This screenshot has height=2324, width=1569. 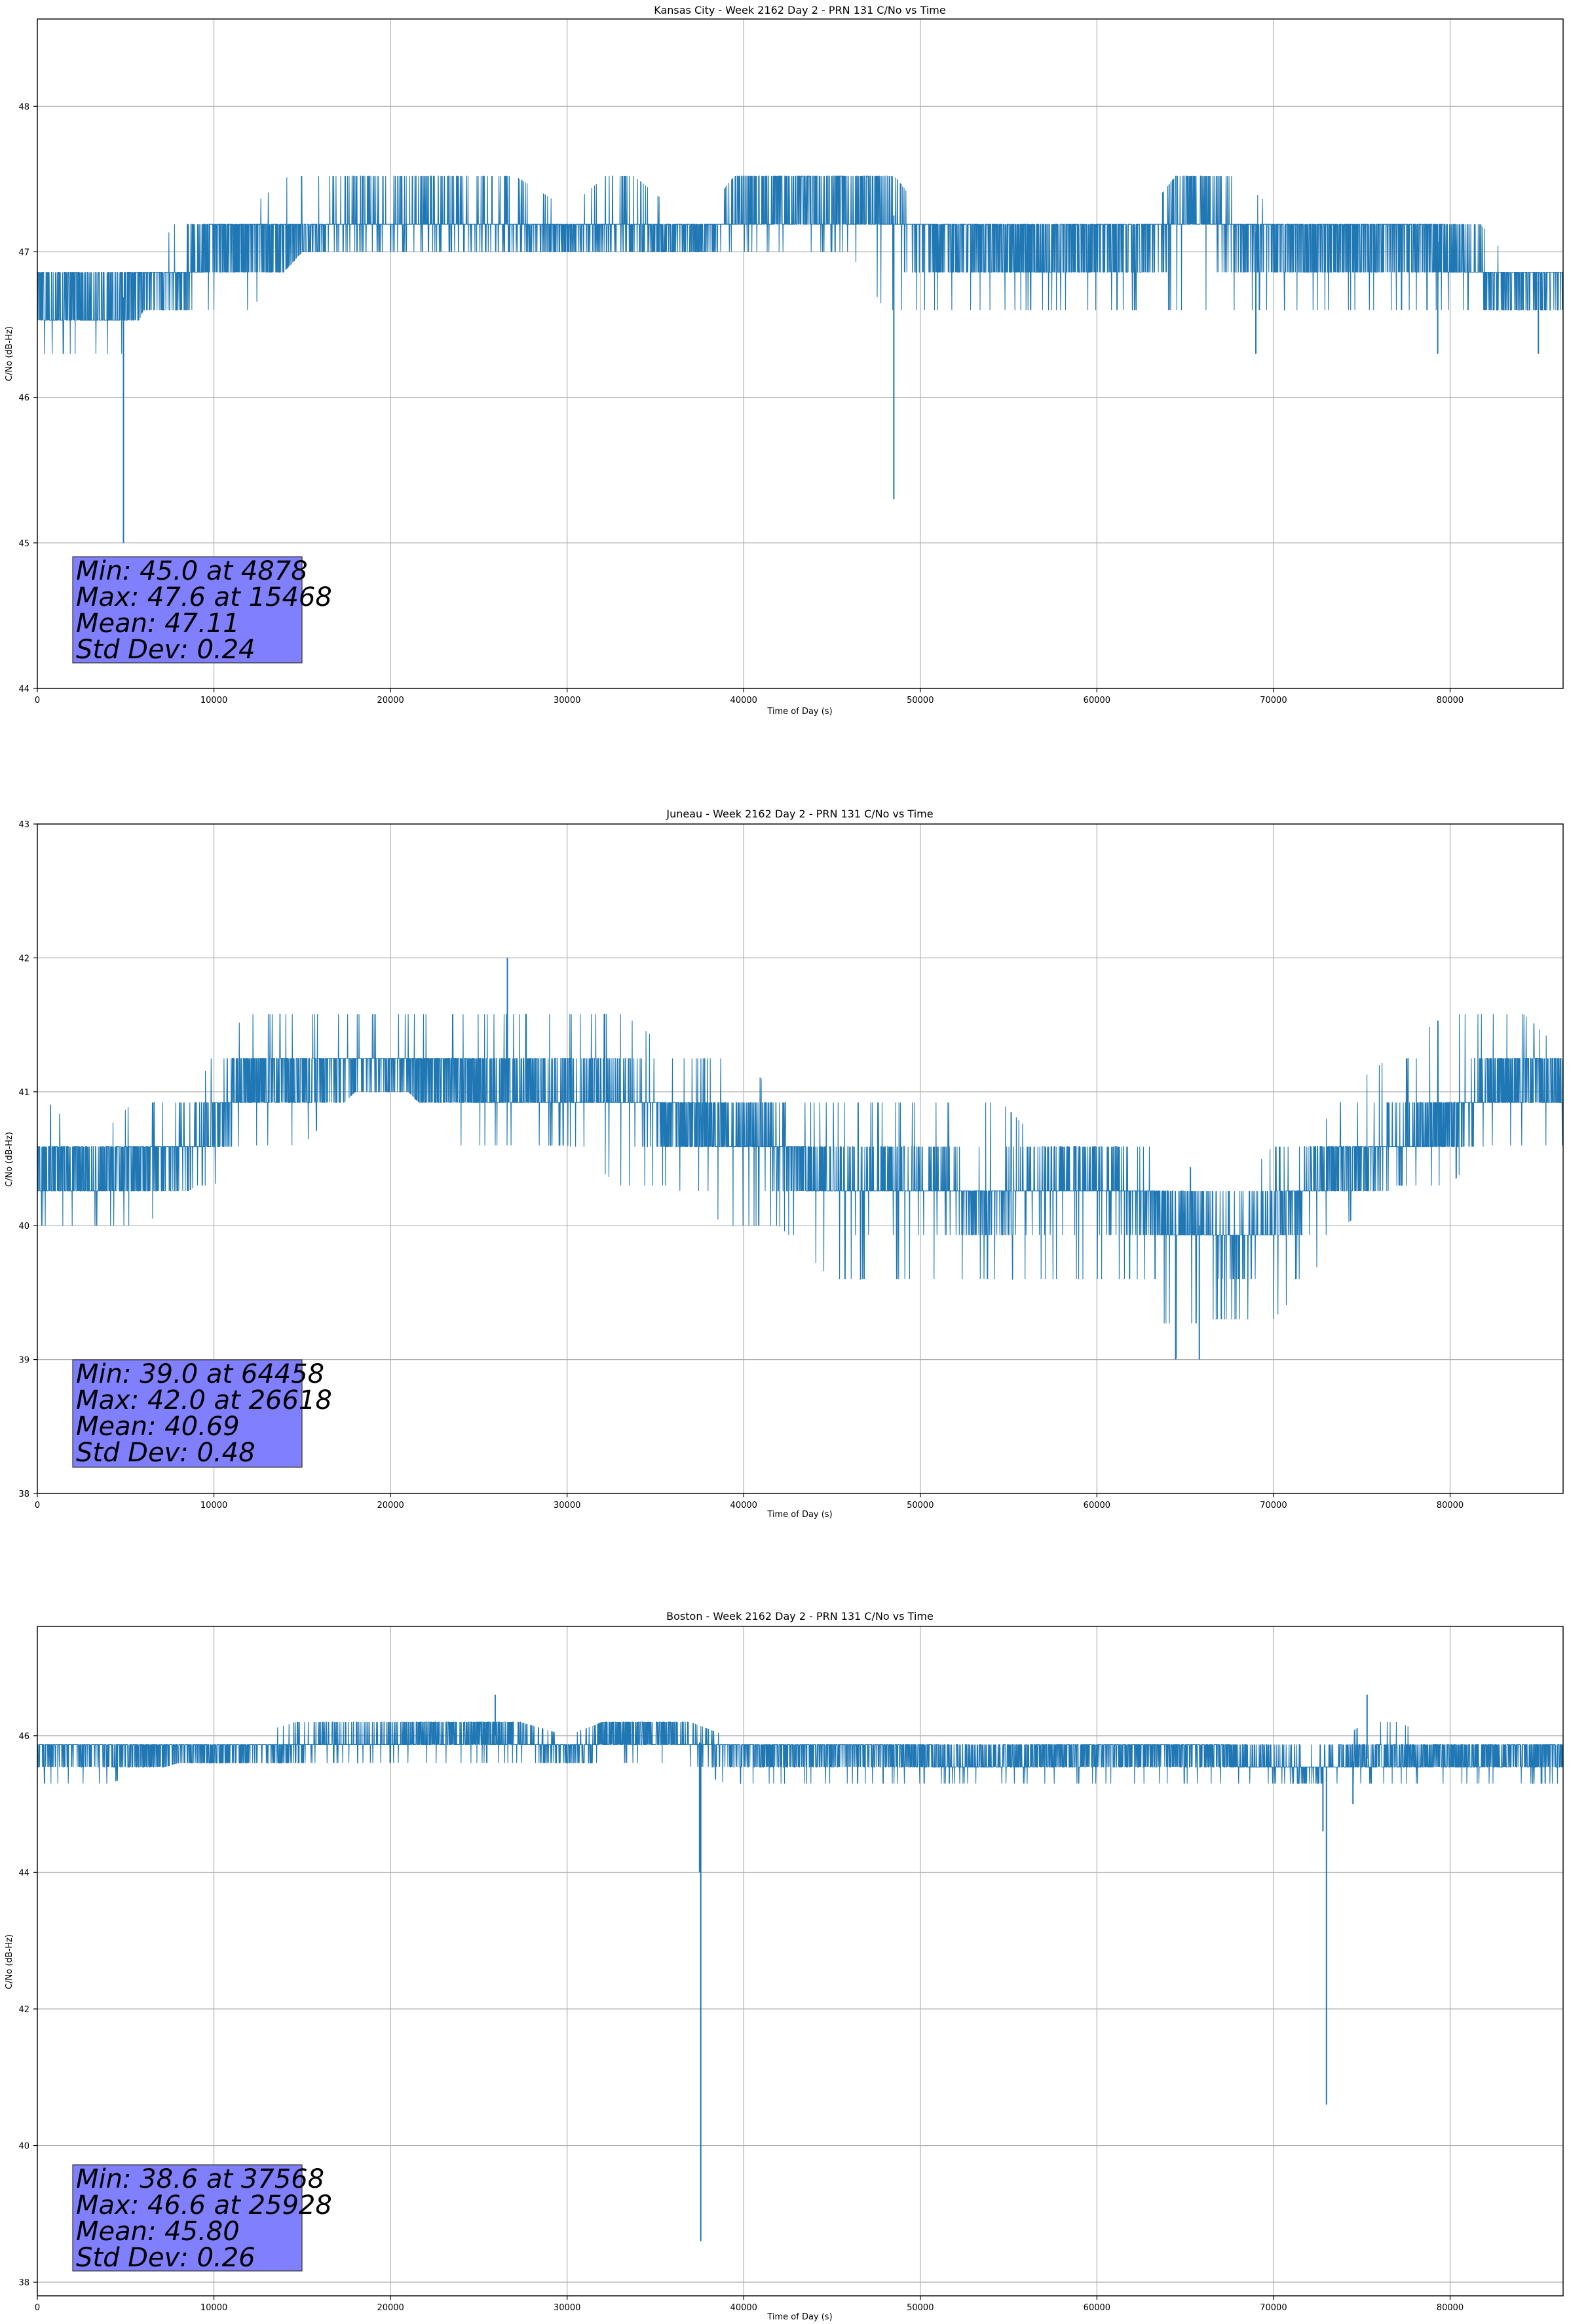 I want to click on y-tick-label: 47, so click(x=23, y=252).